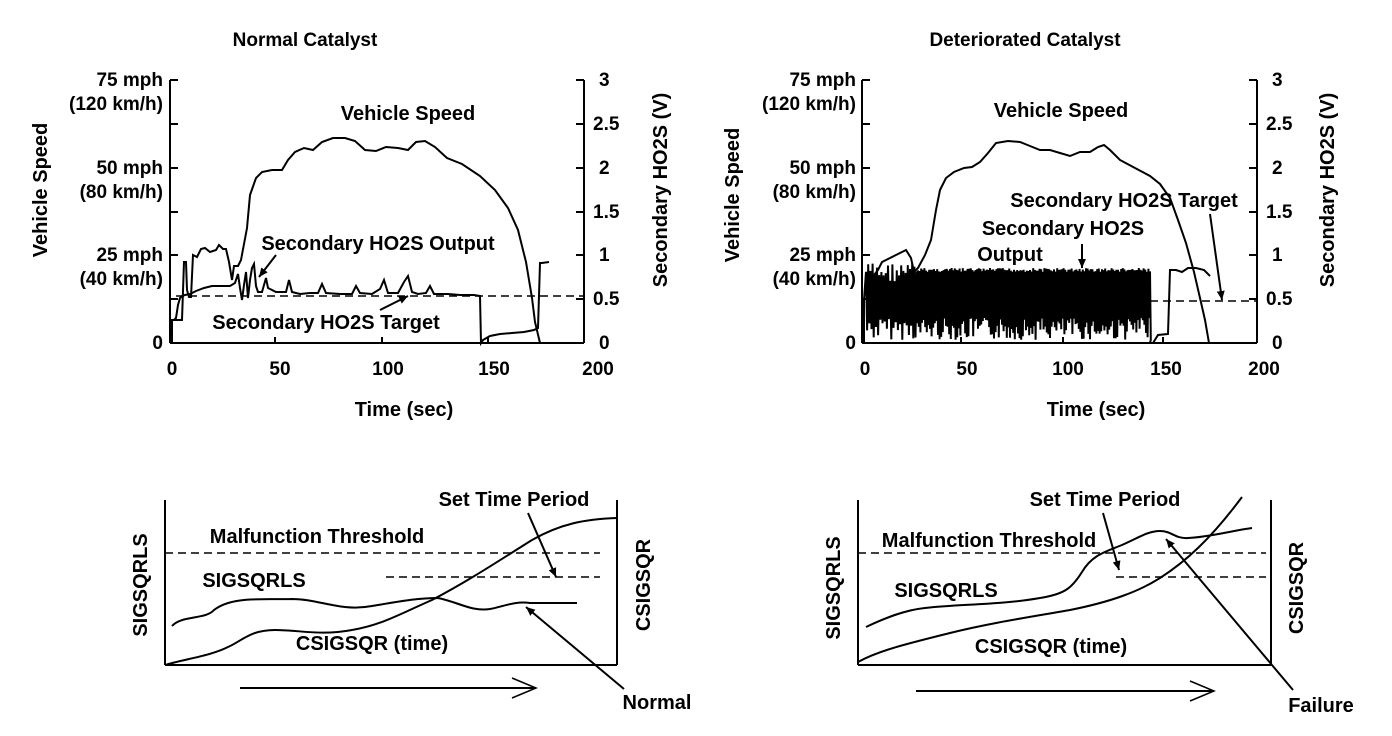 This screenshot has width=1392, height=736. What do you see at coordinates (657, 703) in the screenshot?
I see `result-label: Normal` at bounding box center [657, 703].